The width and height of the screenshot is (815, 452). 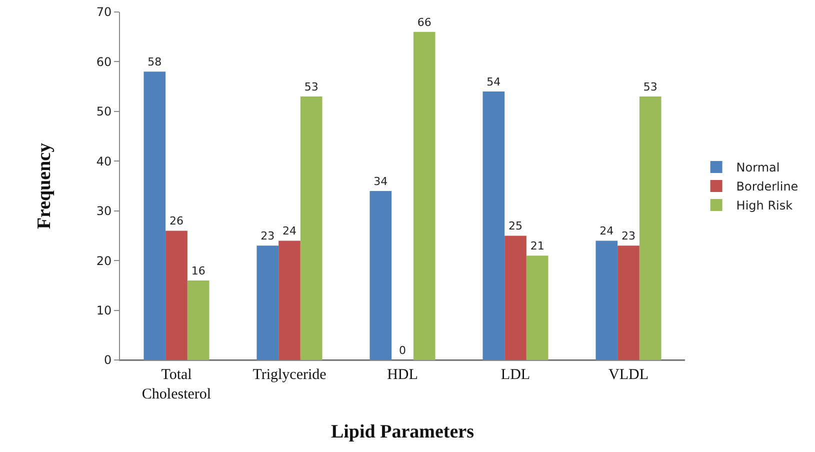 What do you see at coordinates (424, 22) in the screenshot?
I see `data-label: 66` at bounding box center [424, 22].